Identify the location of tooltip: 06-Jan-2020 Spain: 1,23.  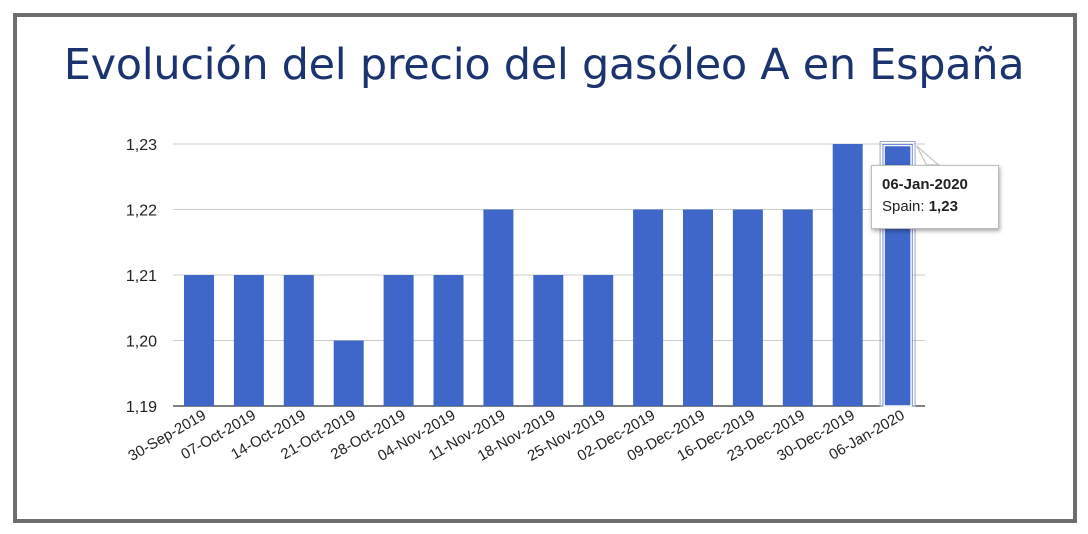
(935, 197).